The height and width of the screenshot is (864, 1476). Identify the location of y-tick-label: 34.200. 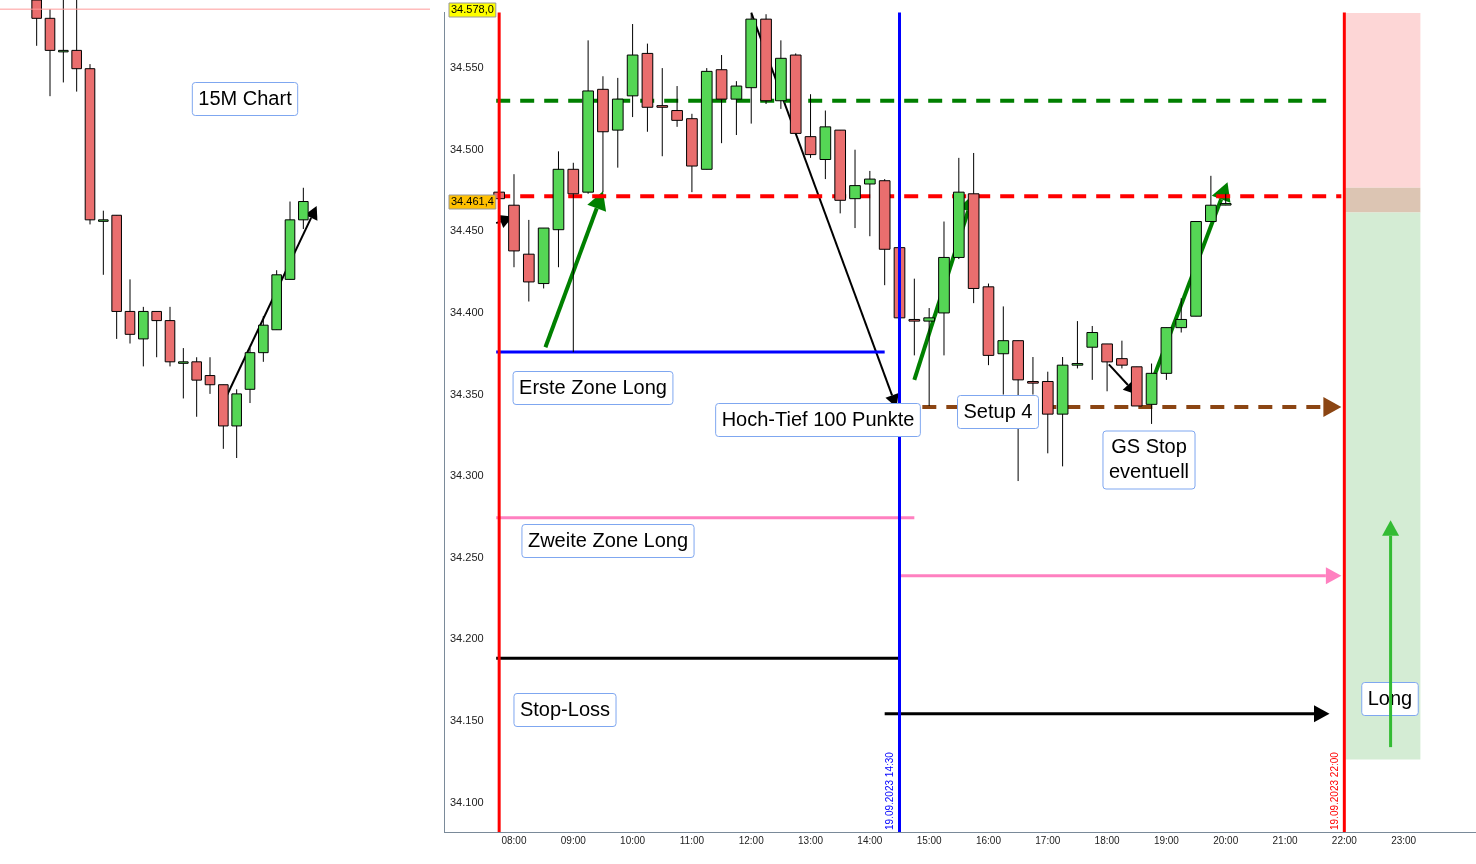
(467, 638).